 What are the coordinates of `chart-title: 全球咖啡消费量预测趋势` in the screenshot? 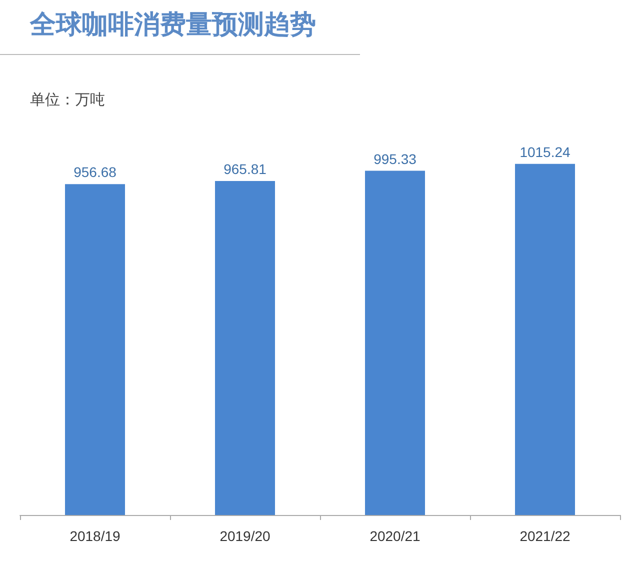 It's located at (172, 25).